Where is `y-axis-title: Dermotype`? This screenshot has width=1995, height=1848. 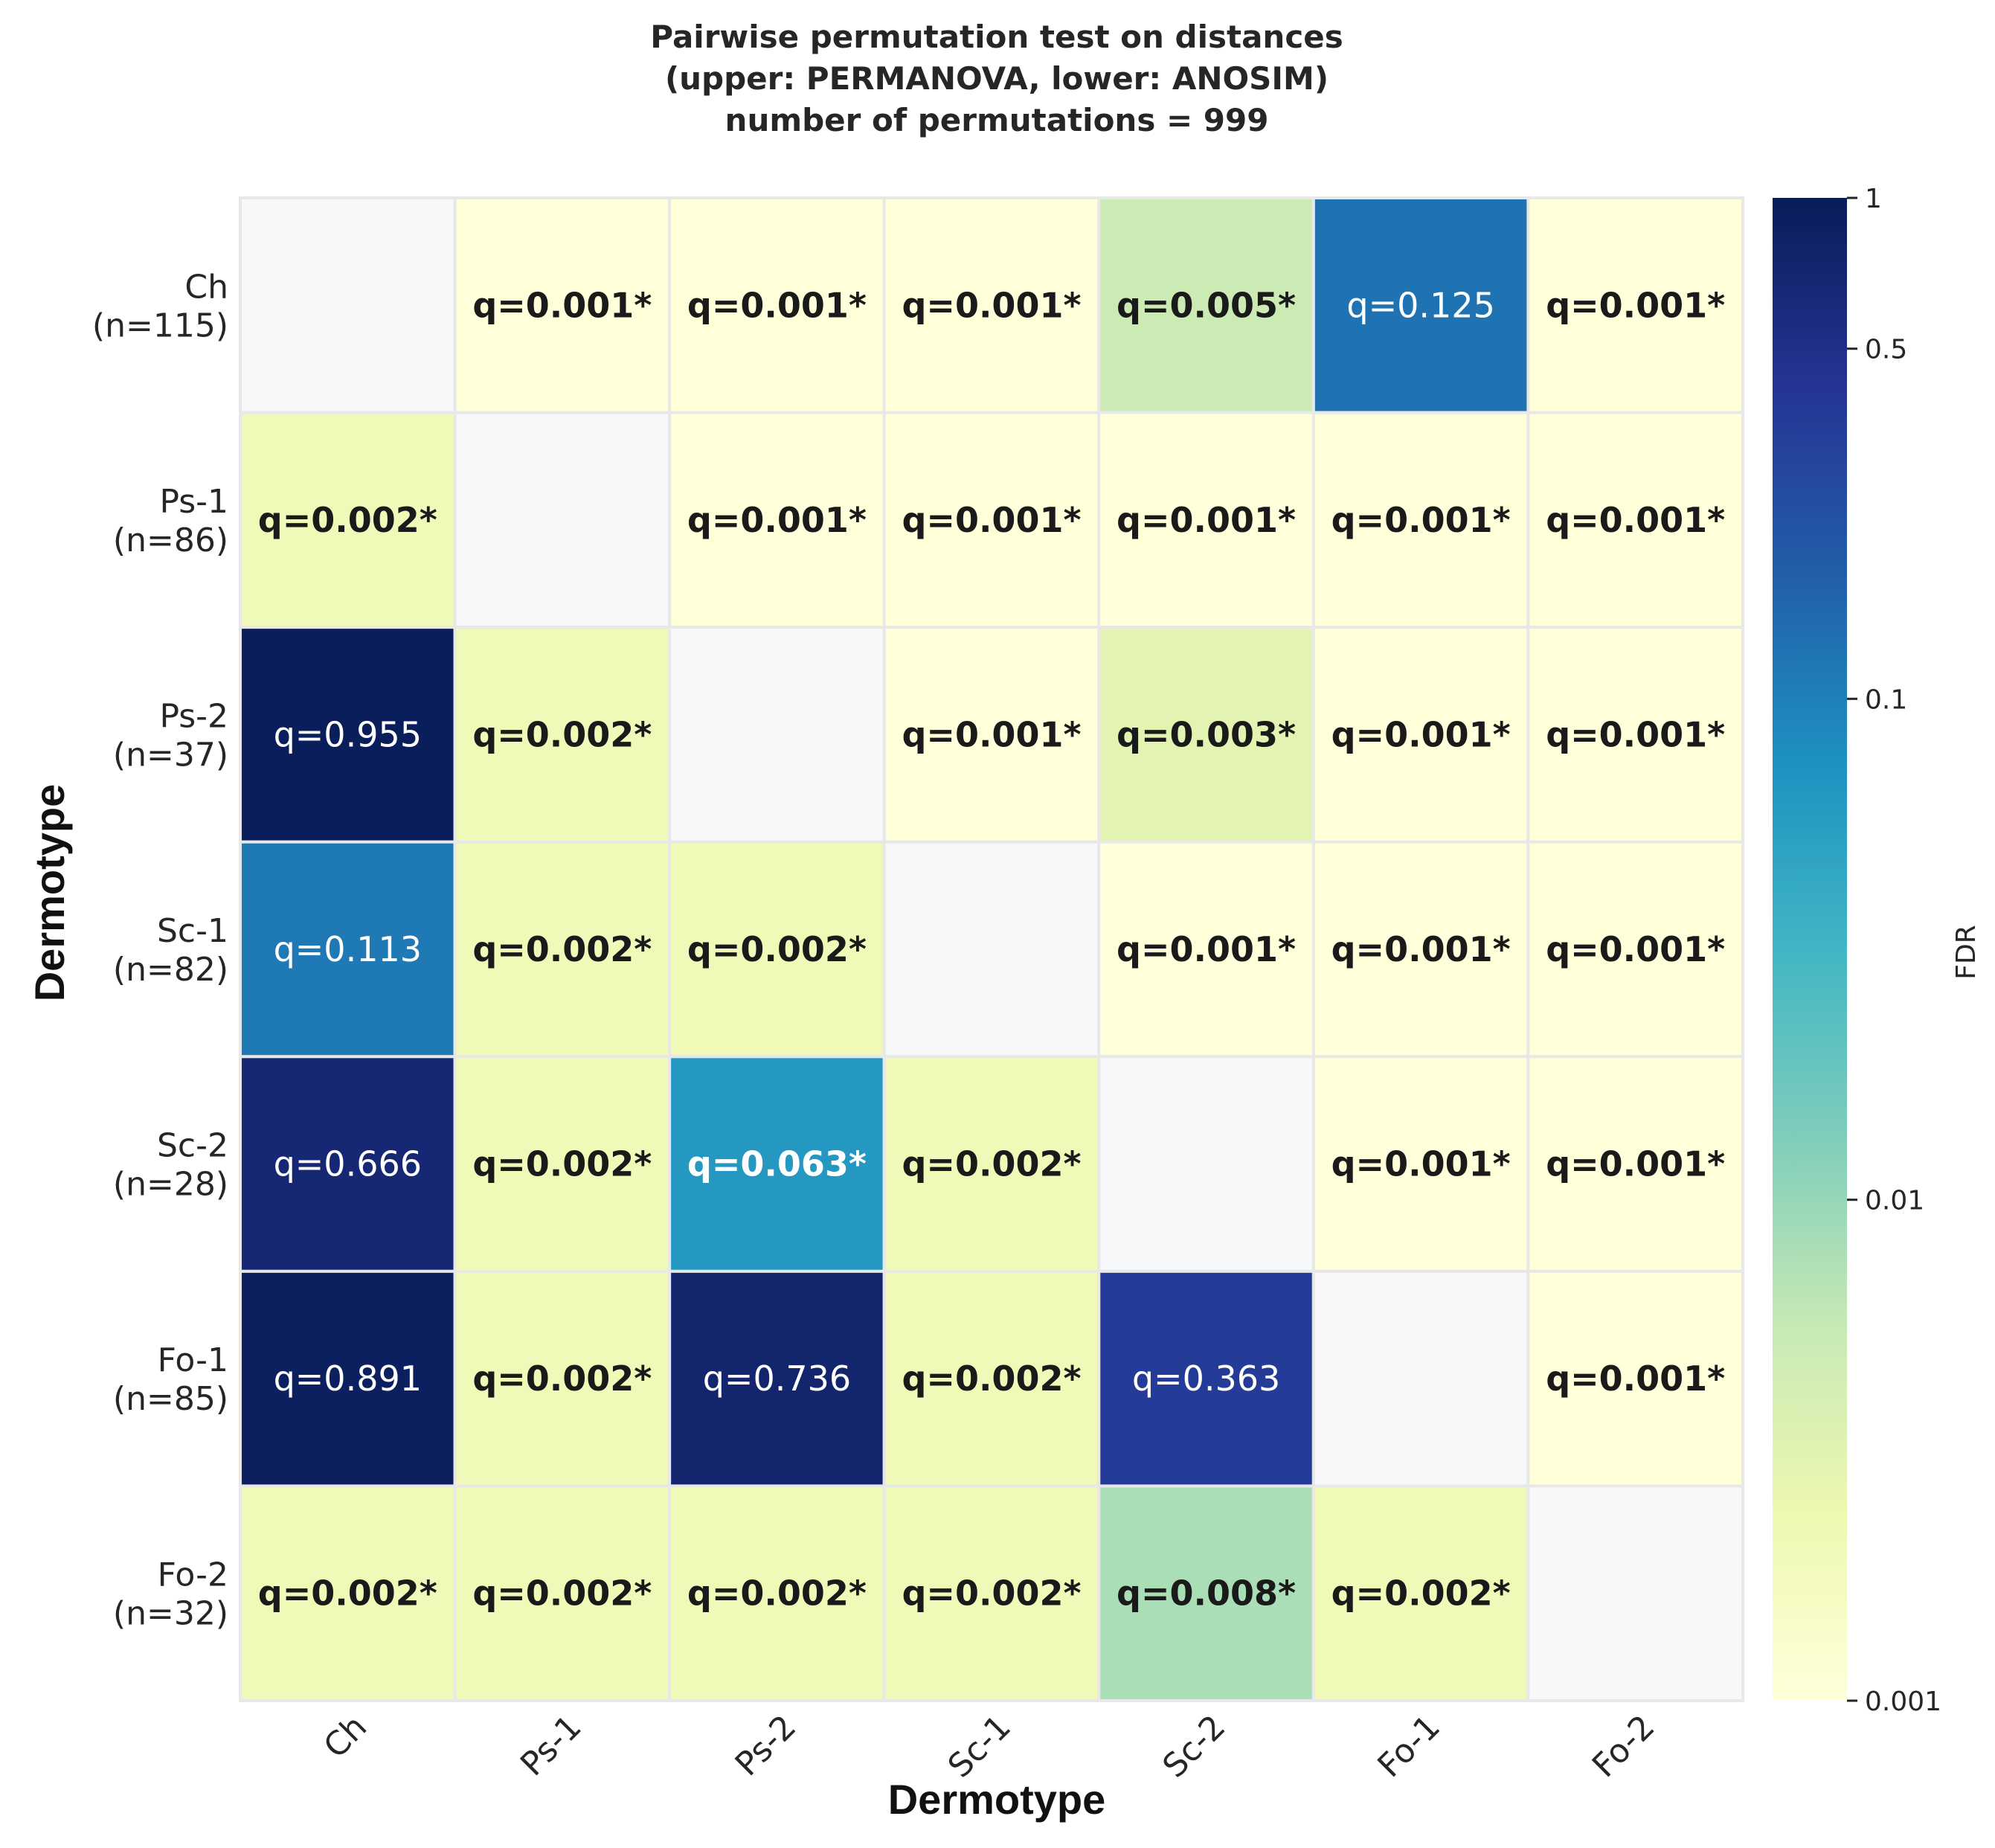 y-axis-title: Dermotype is located at coordinates (49, 893).